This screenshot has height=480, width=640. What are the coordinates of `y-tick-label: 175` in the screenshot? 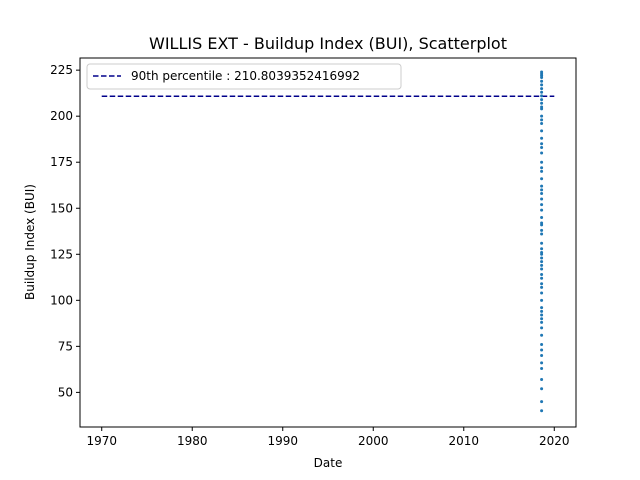 It's located at (61, 162).